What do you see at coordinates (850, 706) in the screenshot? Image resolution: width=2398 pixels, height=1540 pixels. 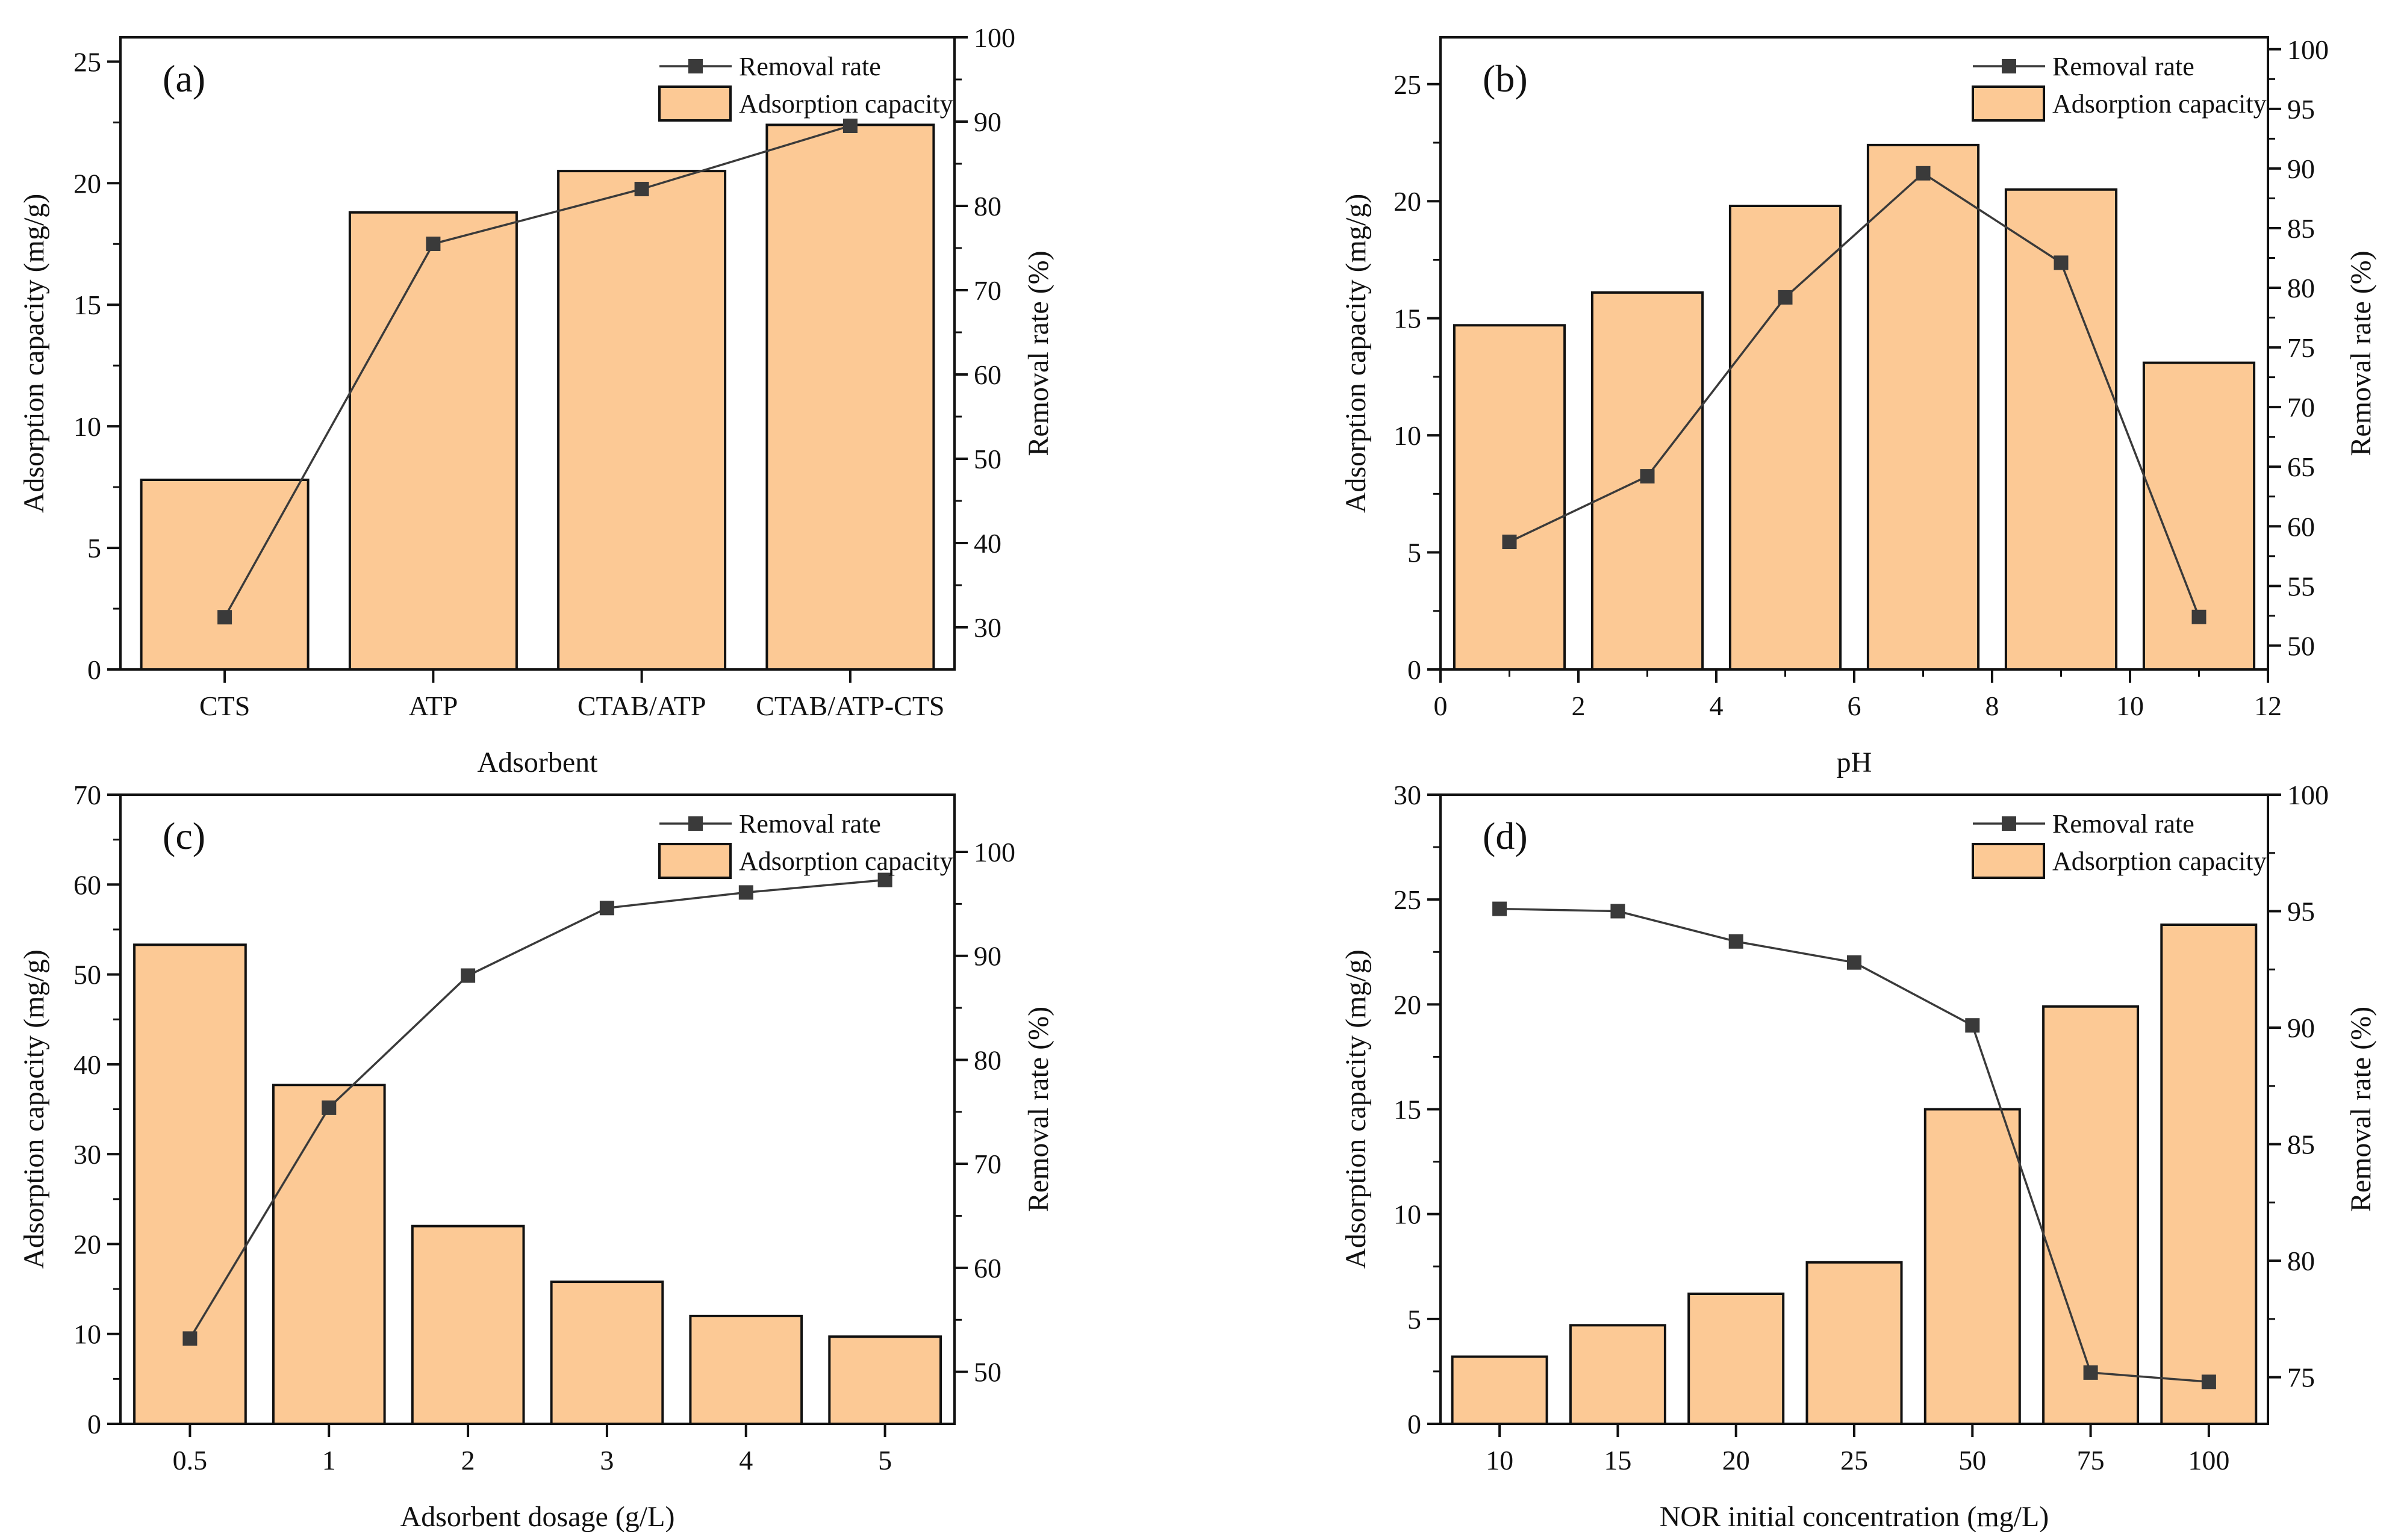 I see `x-tick-label: CTAB/ATP-CTS` at bounding box center [850, 706].